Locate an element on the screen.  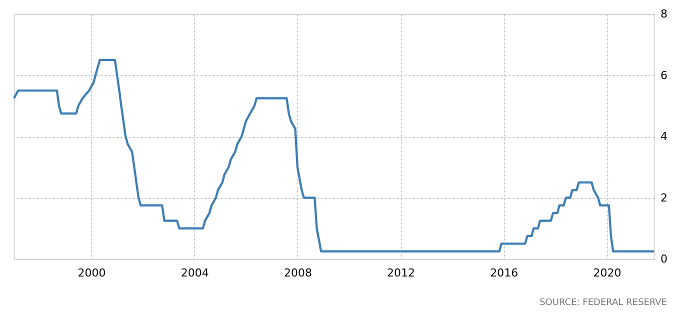
source-note: SOURCE: FEDERAL RESERVE is located at coordinates (604, 303).